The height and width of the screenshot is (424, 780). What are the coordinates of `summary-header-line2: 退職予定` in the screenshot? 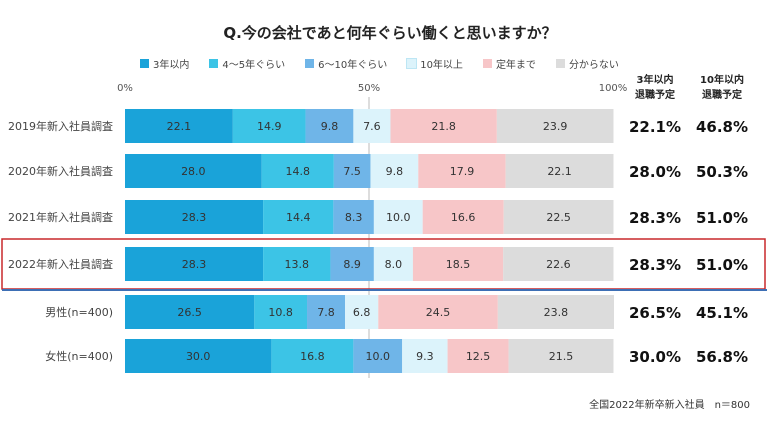 It's located at (655, 94).